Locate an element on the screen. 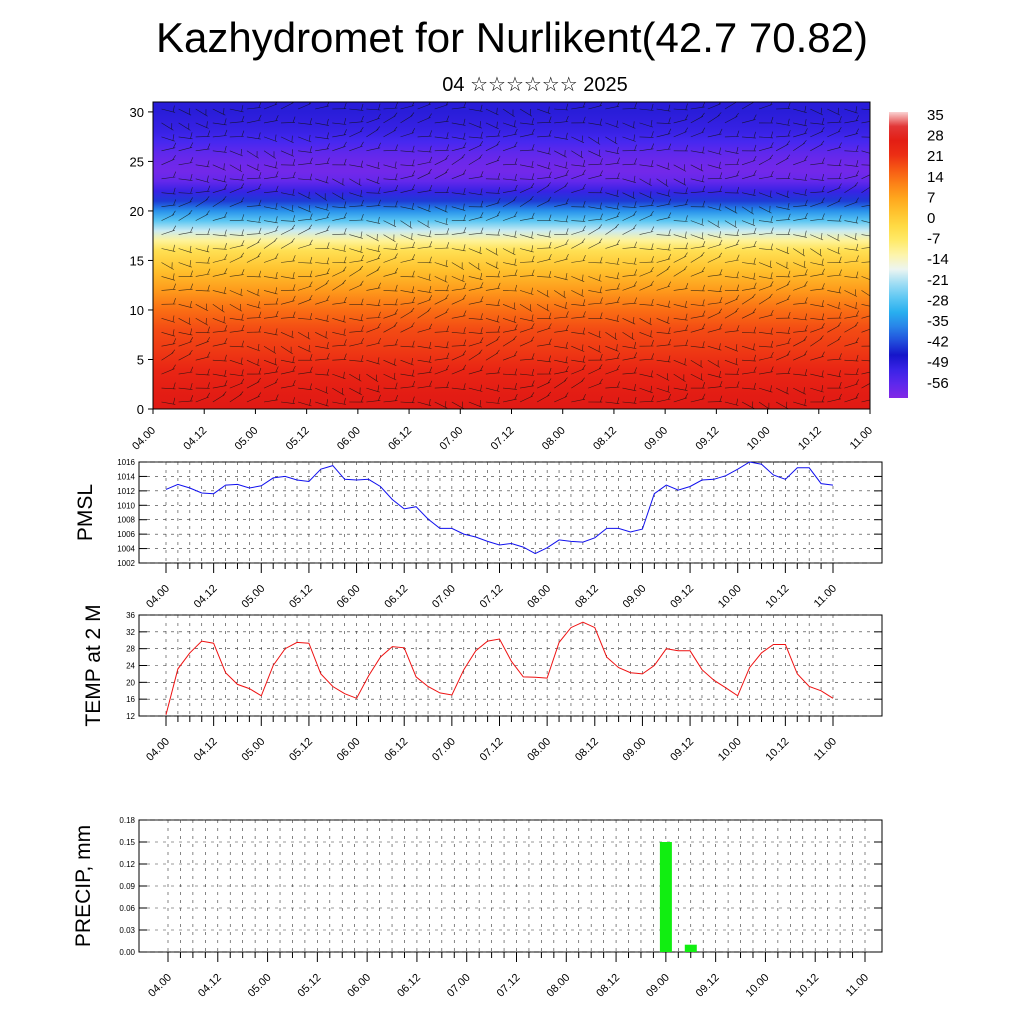 The image size is (1024, 1024). plot-frame is located at coordinates (510, 512).